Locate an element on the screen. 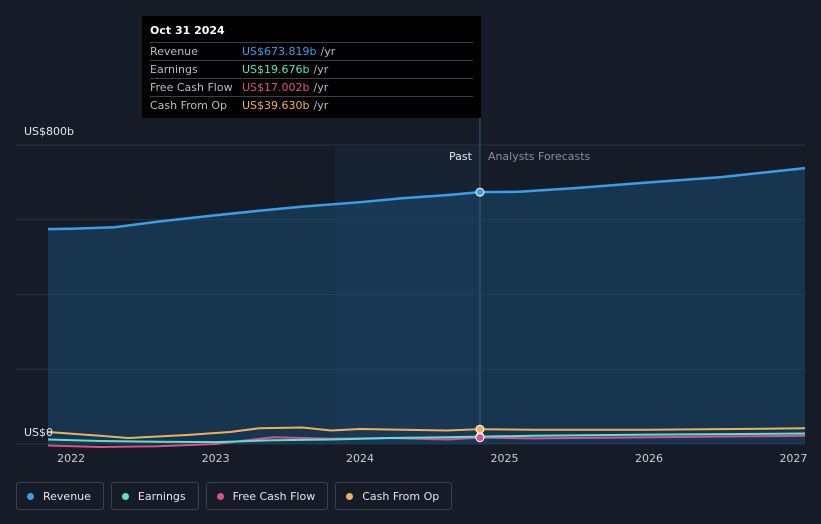  tooltip-label: Free Cash Flow is located at coordinates (191, 87).